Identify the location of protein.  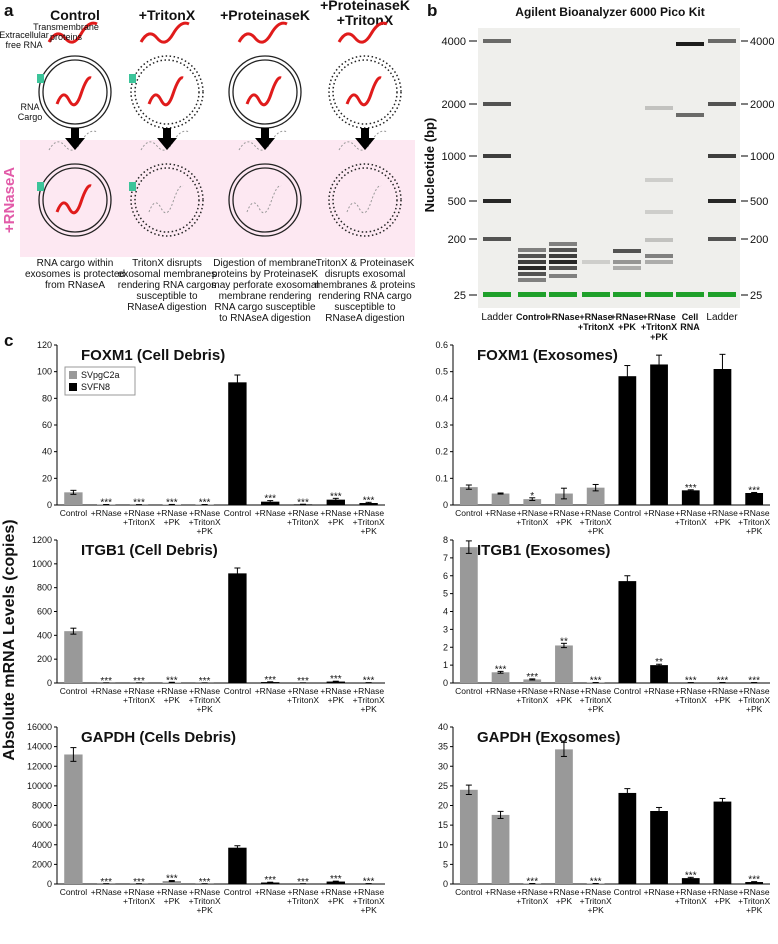
(132, 186).